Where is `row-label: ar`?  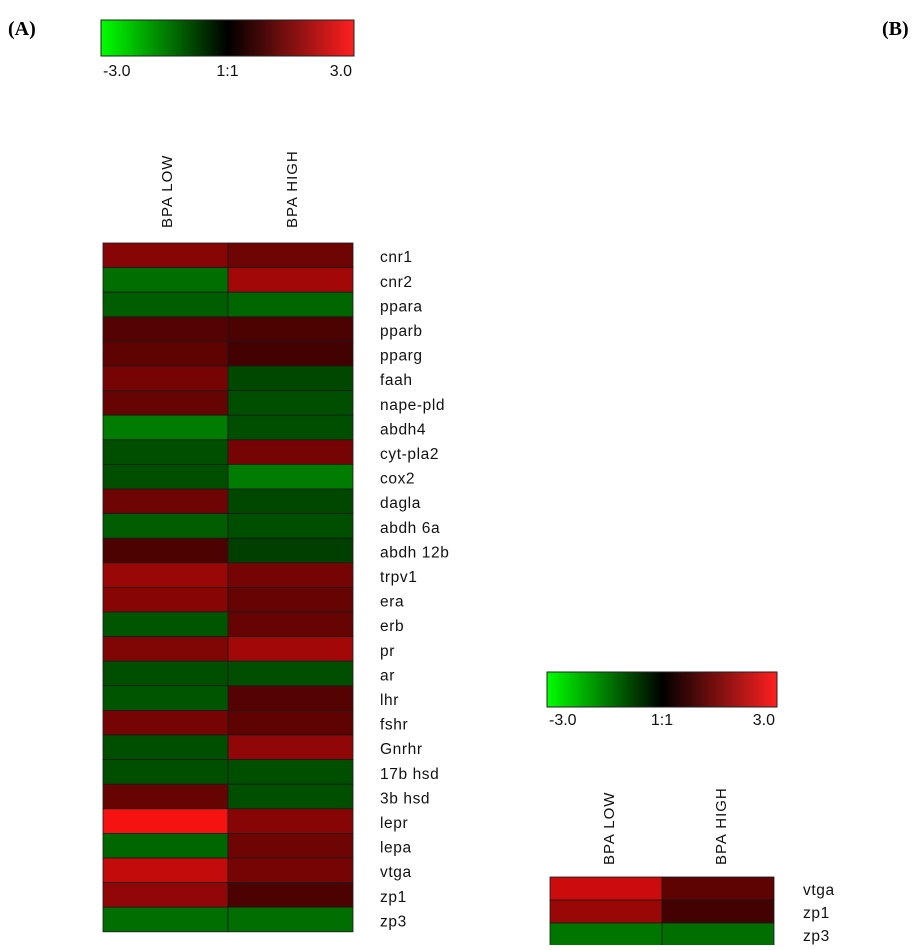
row-label: ar is located at coordinates (387, 675).